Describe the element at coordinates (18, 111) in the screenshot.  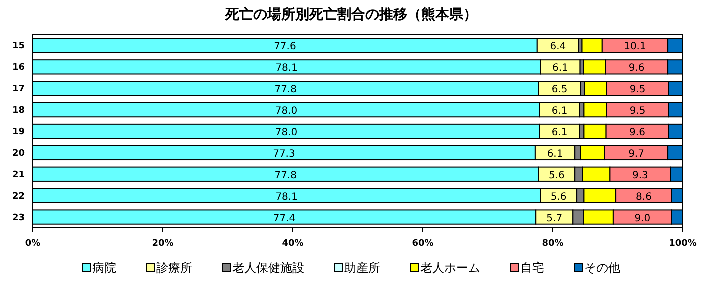
I see `y-tick-label: 18` at that location.